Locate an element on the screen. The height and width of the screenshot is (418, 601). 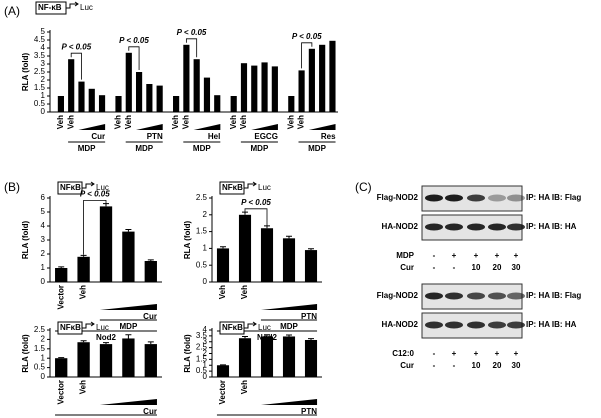
lane-label: 10 is located at coordinates (476, 365).